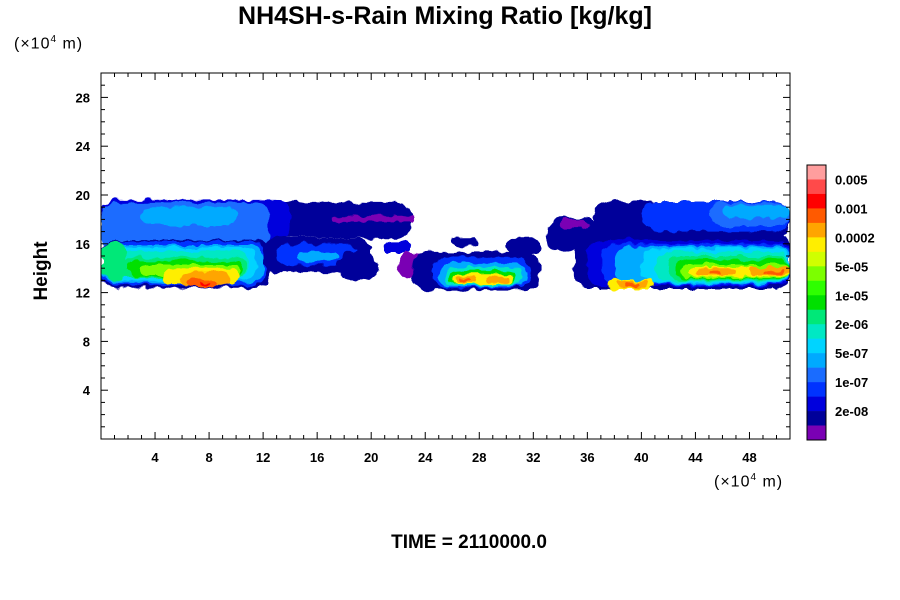  Describe the element at coordinates (533, 457) in the screenshot. I see `x-tick-label: 32` at that location.